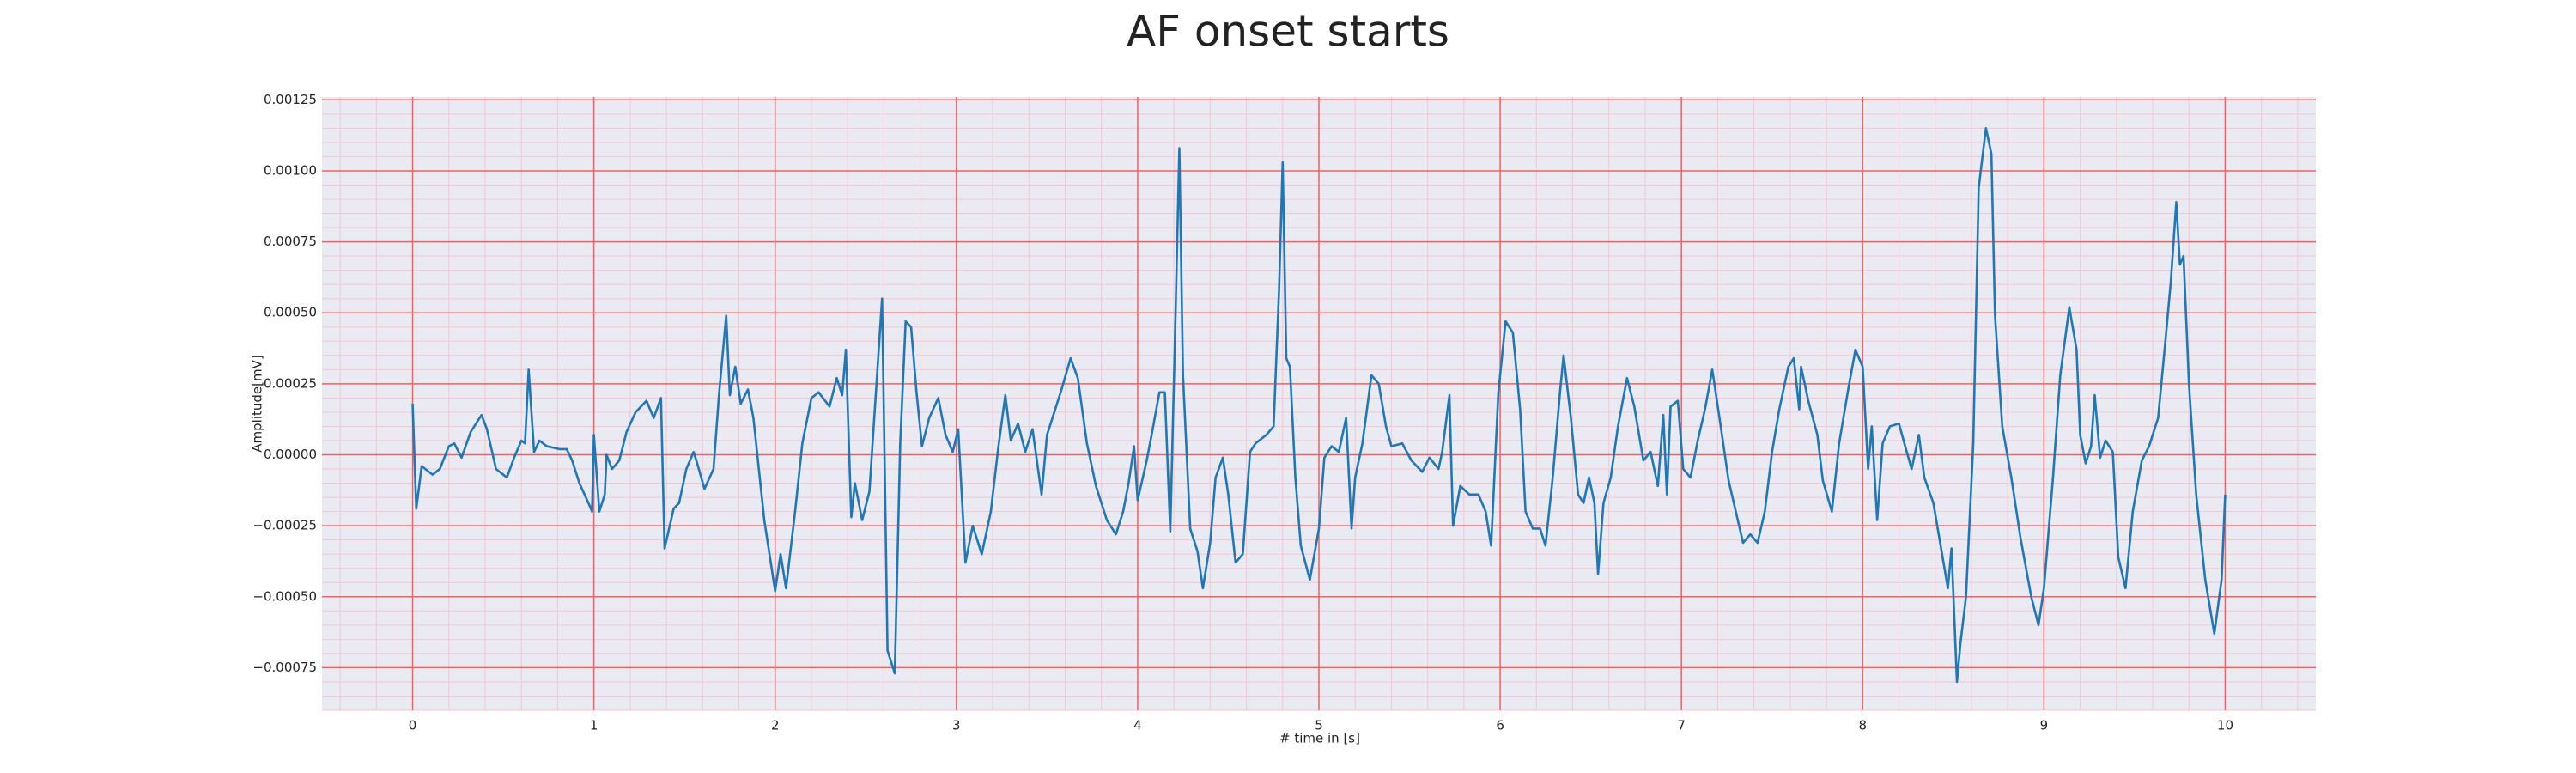 The height and width of the screenshot is (773, 2576). I want to click on x-tick-label: 4, so click(1137, 725).